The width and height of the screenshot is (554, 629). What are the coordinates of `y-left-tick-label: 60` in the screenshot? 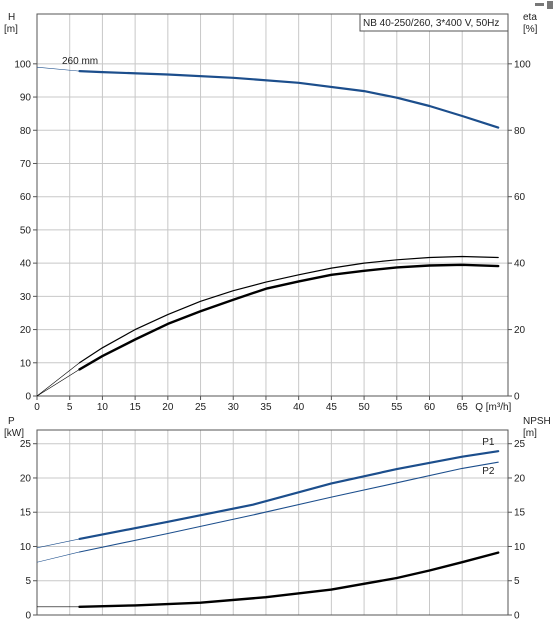 It's located at (26, 197).